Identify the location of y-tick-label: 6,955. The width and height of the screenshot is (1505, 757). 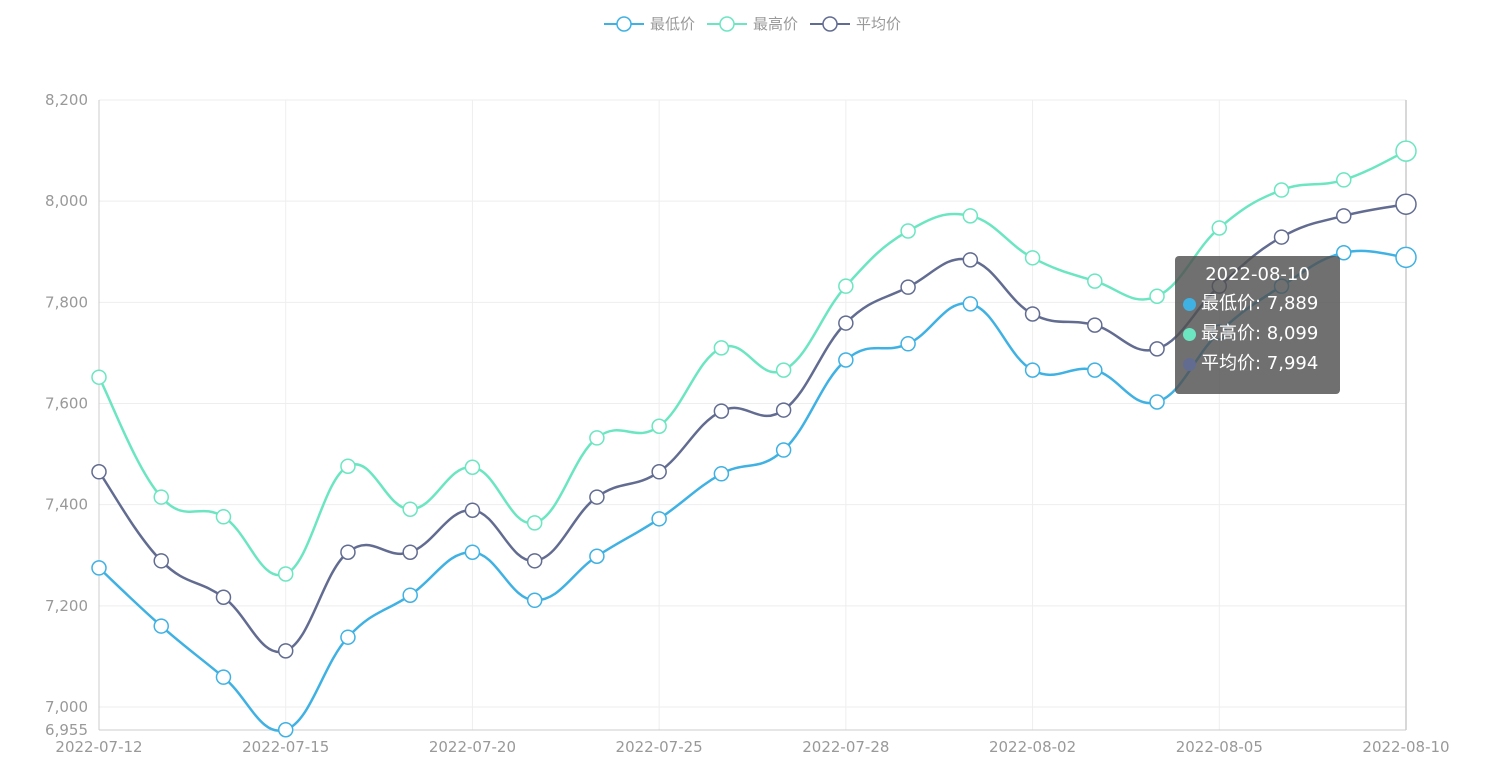
(66, 730).